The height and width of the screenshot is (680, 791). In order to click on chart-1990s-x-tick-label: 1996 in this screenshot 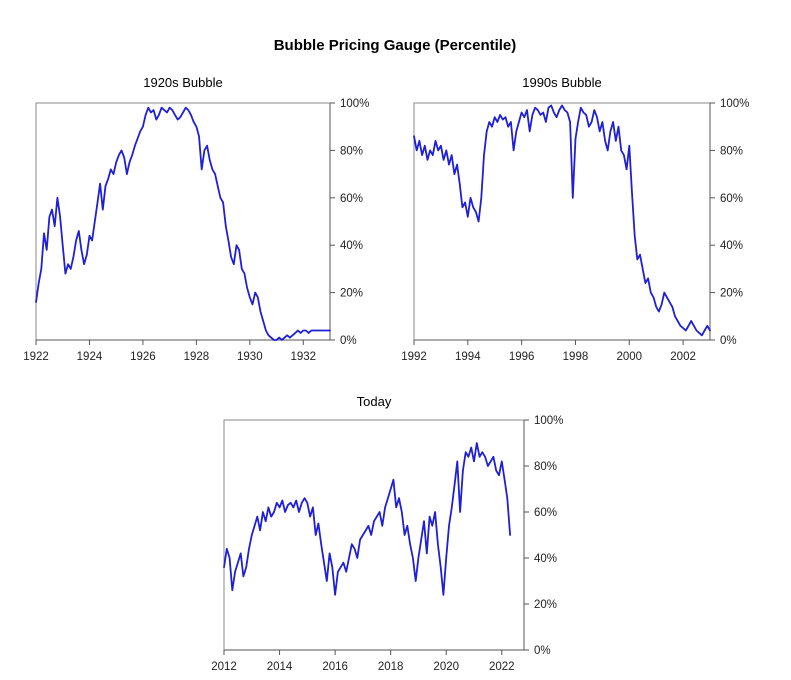, I will do `click(522, 357)`.